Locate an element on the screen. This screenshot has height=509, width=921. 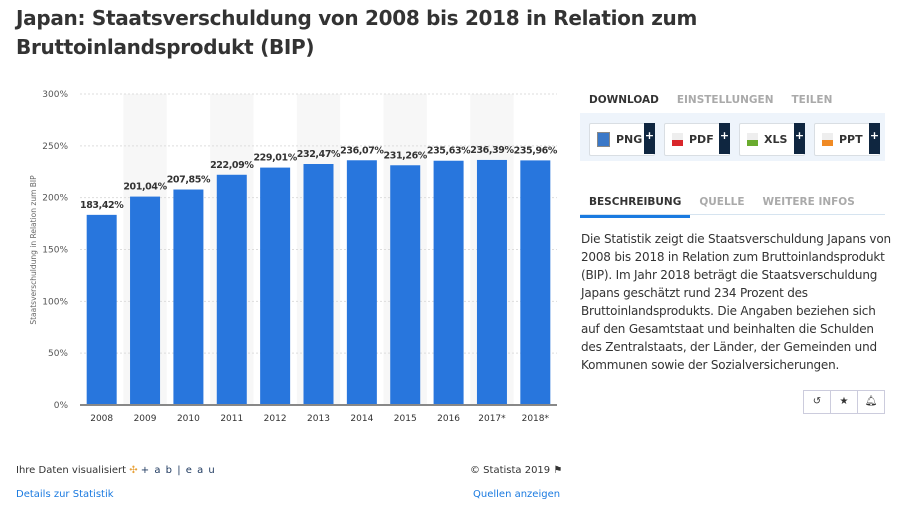
download-ppt-button: PPT + is located at coordinates (847, 139).